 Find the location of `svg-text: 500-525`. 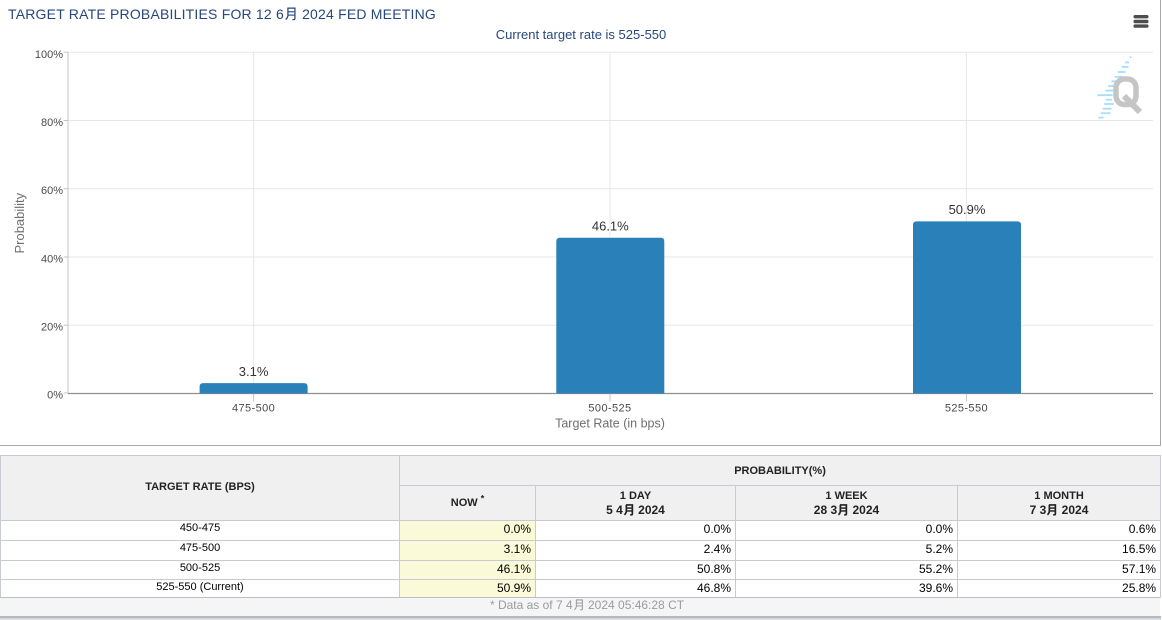

svg-text: 500-525 is located at coordinates (609, 409).